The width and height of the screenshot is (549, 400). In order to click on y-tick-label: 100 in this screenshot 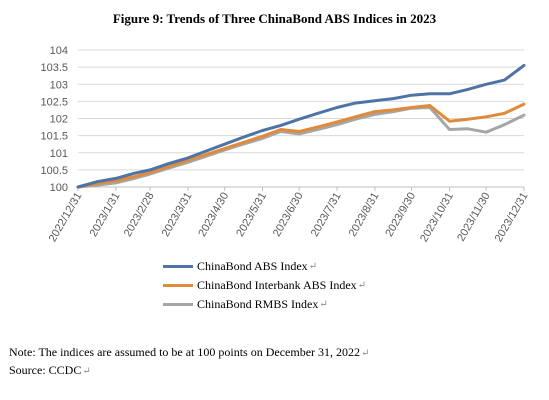, I will do `click(59, 188)`.